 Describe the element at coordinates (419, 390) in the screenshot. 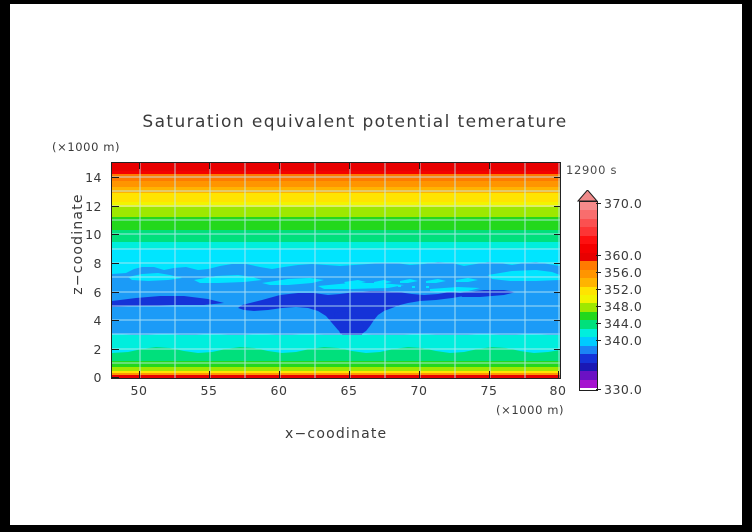

I see `x-tick-label-70: 70` at that location.